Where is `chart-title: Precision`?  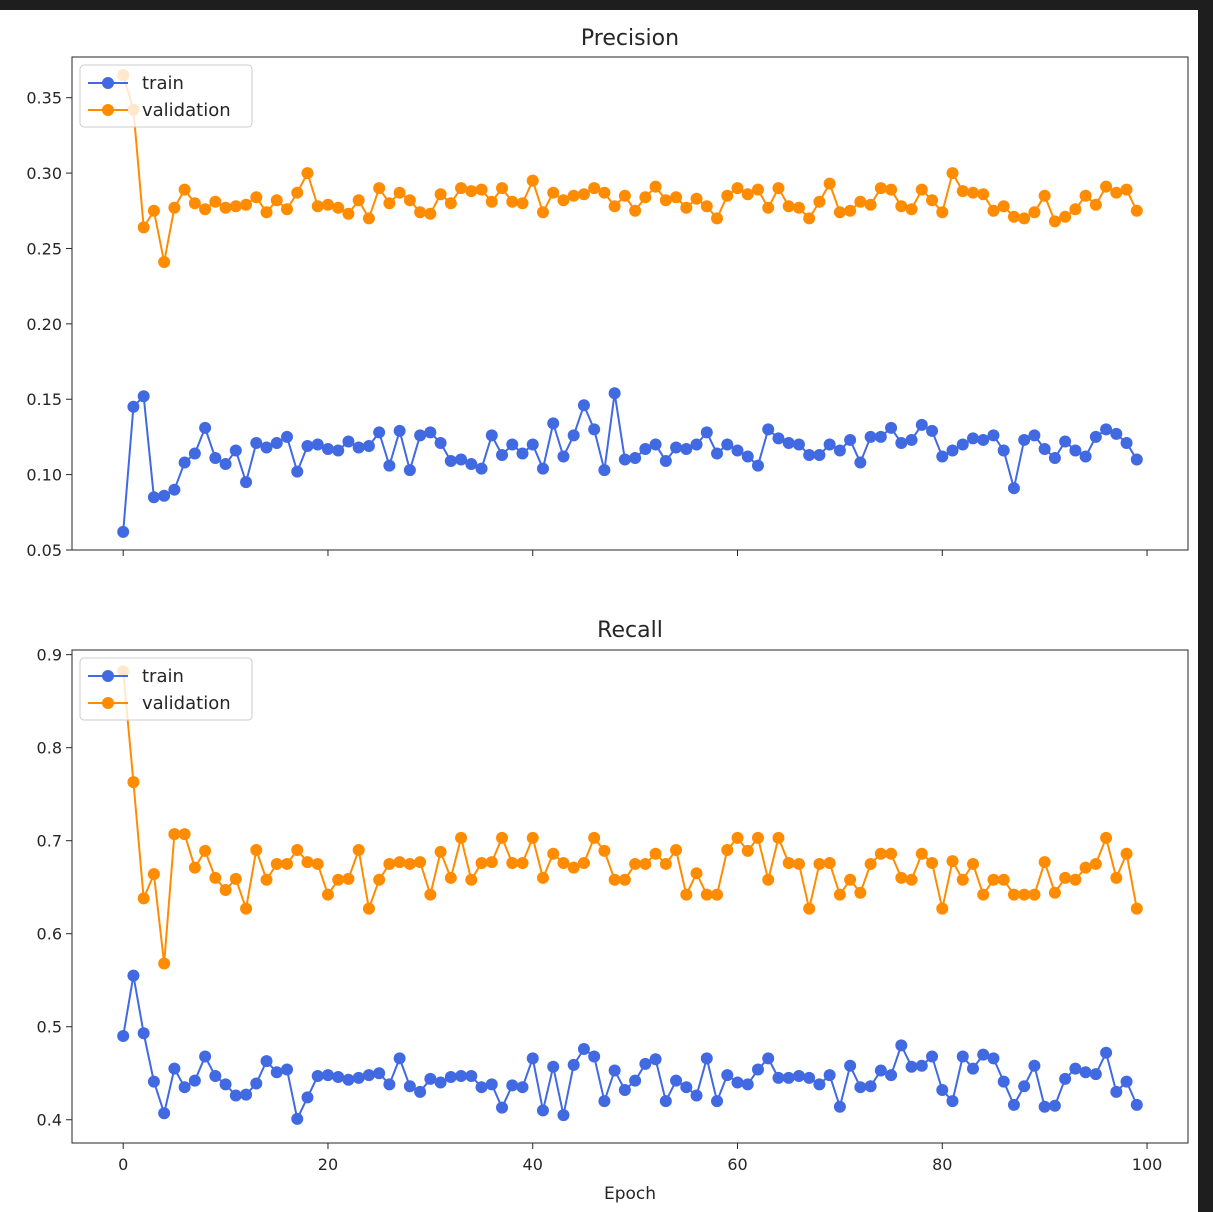
chart-title: Precision is located at coordinates (630, 38).